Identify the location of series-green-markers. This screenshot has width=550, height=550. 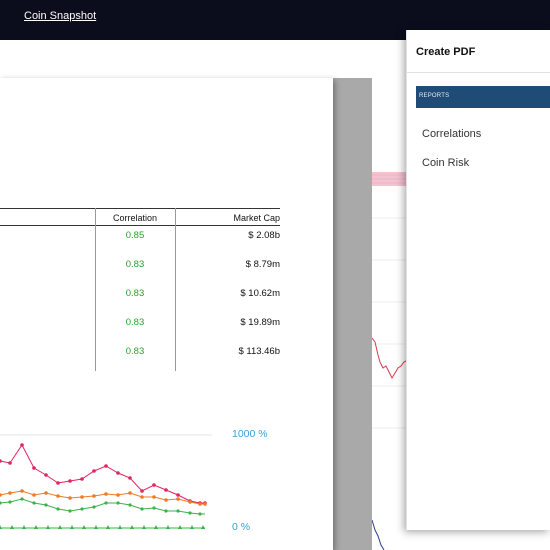
(101, 506).